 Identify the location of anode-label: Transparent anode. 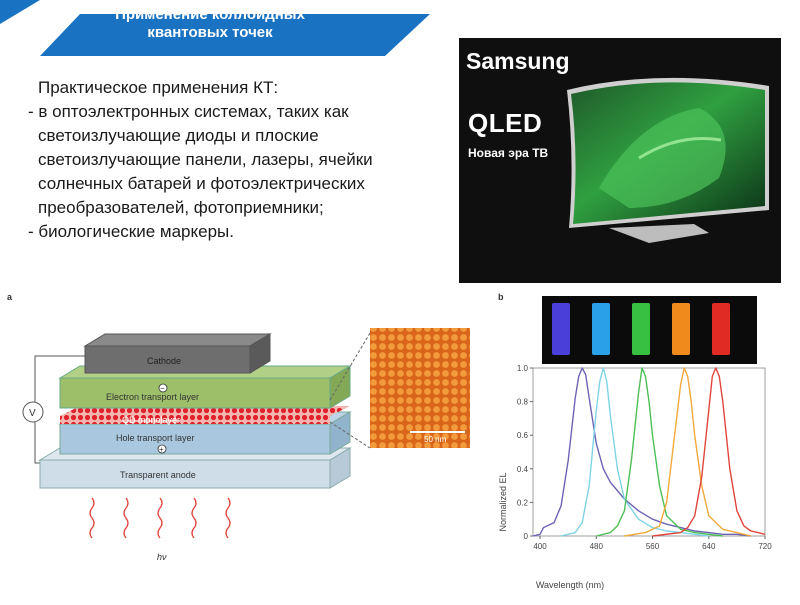
(158, 475).